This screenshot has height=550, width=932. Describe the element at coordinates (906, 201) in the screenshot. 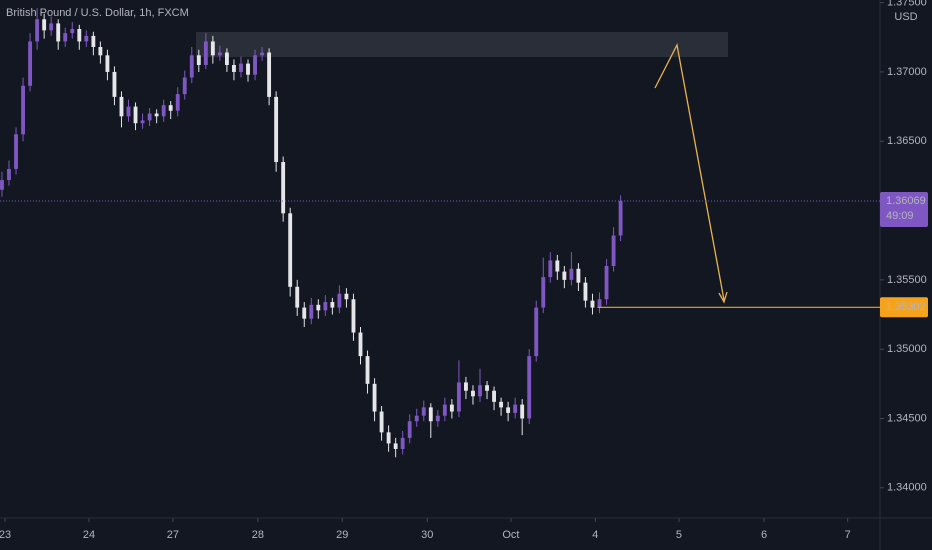

I see `last-price-label: 1.36069` at that location.